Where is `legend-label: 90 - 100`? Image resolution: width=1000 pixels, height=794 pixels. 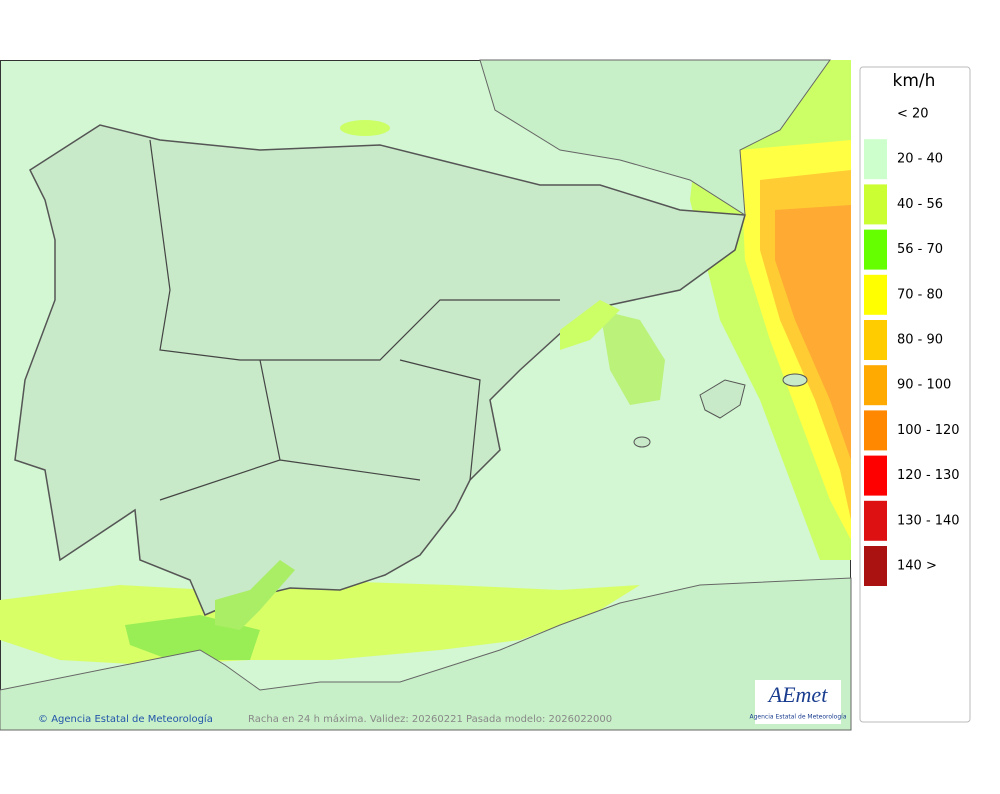 legend-label: 90 - 100 is located at coordinates (924, 385).